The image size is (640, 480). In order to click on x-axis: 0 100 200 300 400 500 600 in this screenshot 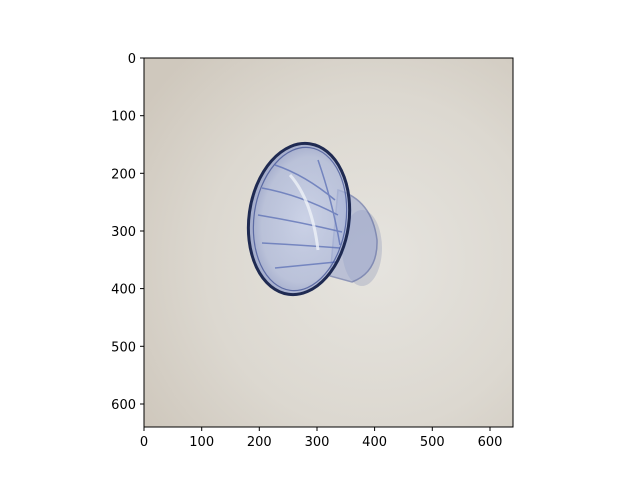, I will do `click(321, 438)`.